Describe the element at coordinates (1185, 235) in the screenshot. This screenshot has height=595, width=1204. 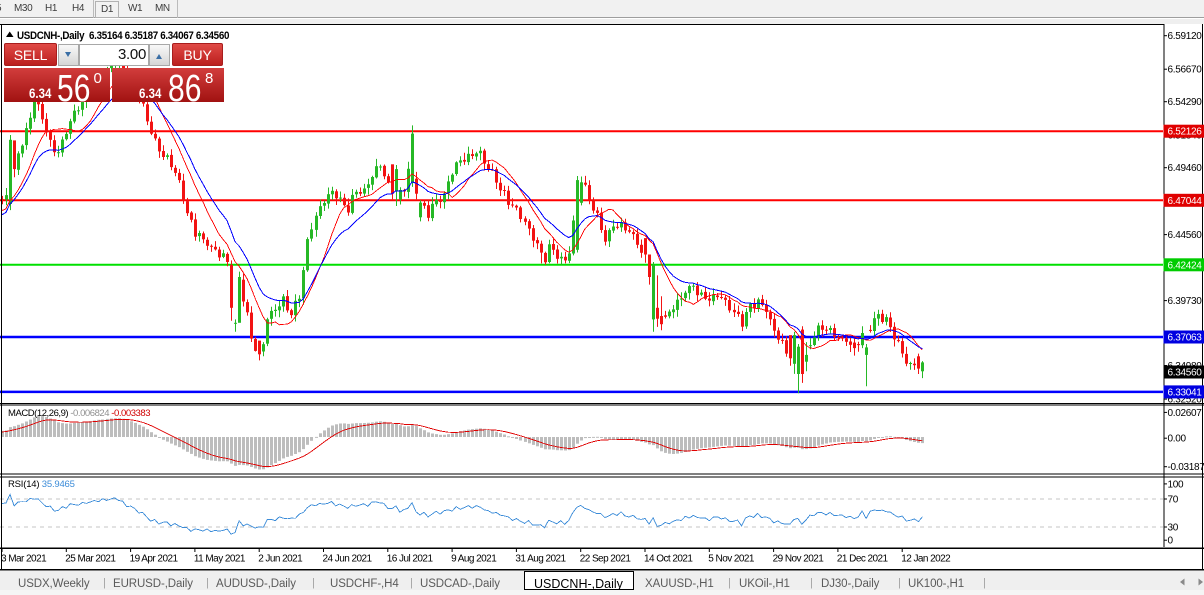
I see `svg-text: 6.44560` at that location.